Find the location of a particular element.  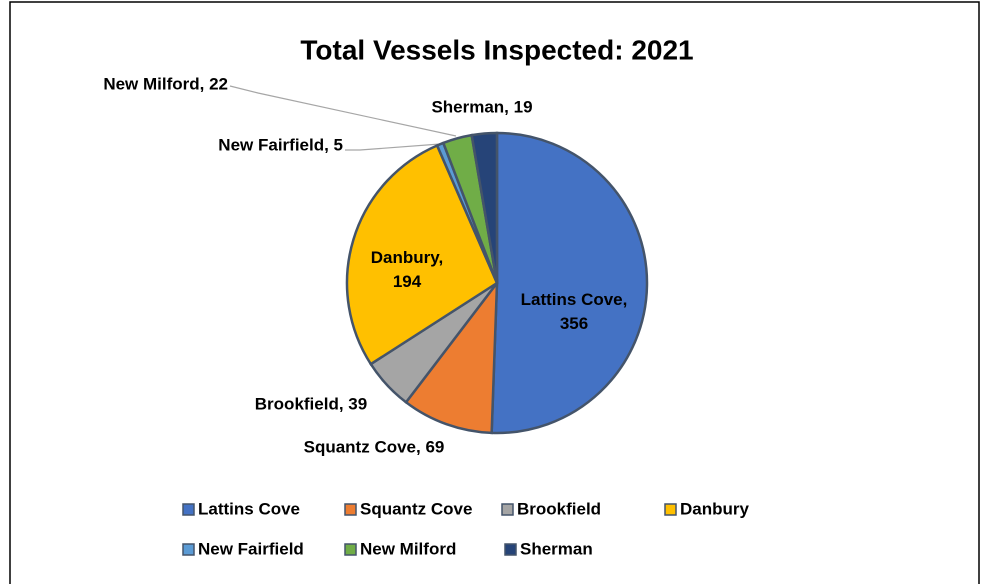

data-label-line: 356 is located at coordinates (574, 323).